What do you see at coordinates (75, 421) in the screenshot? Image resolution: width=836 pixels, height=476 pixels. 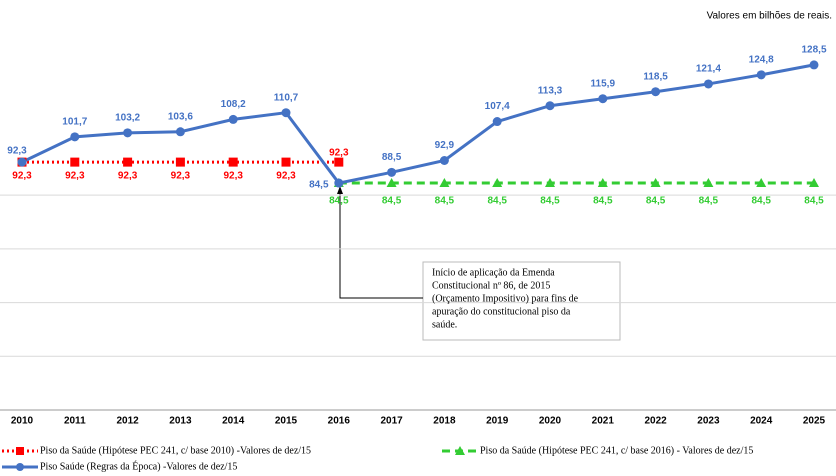 I see `x-tick-label: 2011` at bounding box center [75, 421].